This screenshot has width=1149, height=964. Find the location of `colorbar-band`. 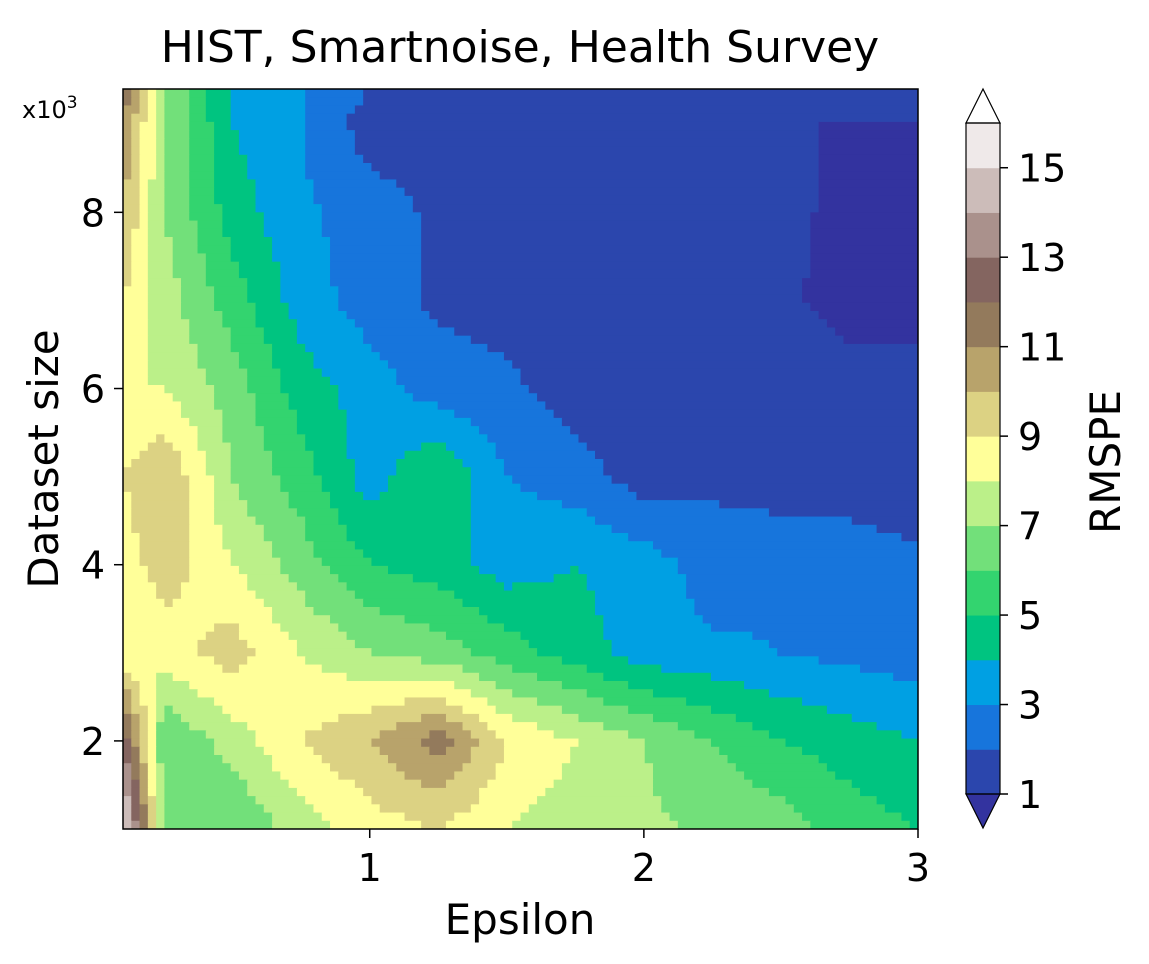

colorbar-band is located at coordinates (983, 548).